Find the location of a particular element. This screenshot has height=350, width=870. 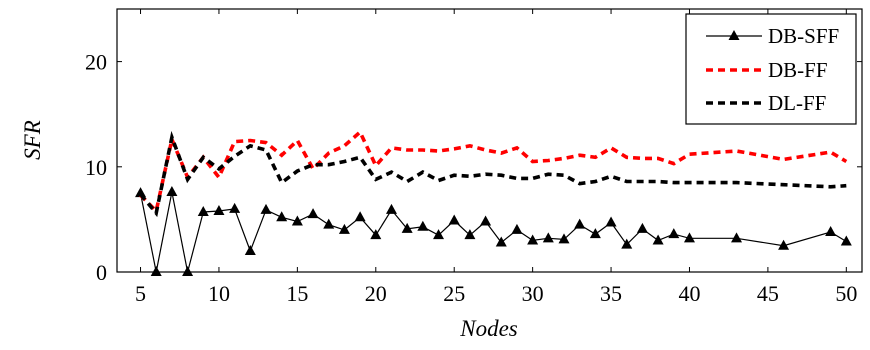

x-tick-label: 20 is located at coordinates (376, 293).